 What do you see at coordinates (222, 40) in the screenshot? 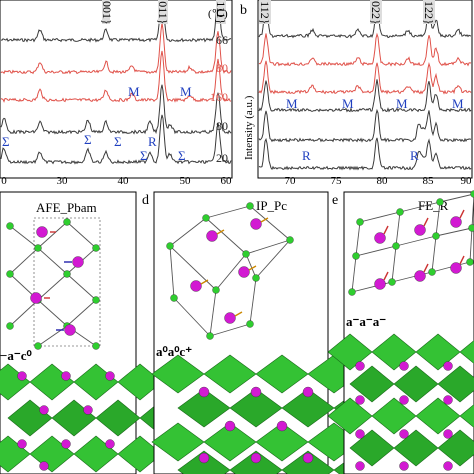
I see `temp-label-66: 66` at bounding box center [222, 40].